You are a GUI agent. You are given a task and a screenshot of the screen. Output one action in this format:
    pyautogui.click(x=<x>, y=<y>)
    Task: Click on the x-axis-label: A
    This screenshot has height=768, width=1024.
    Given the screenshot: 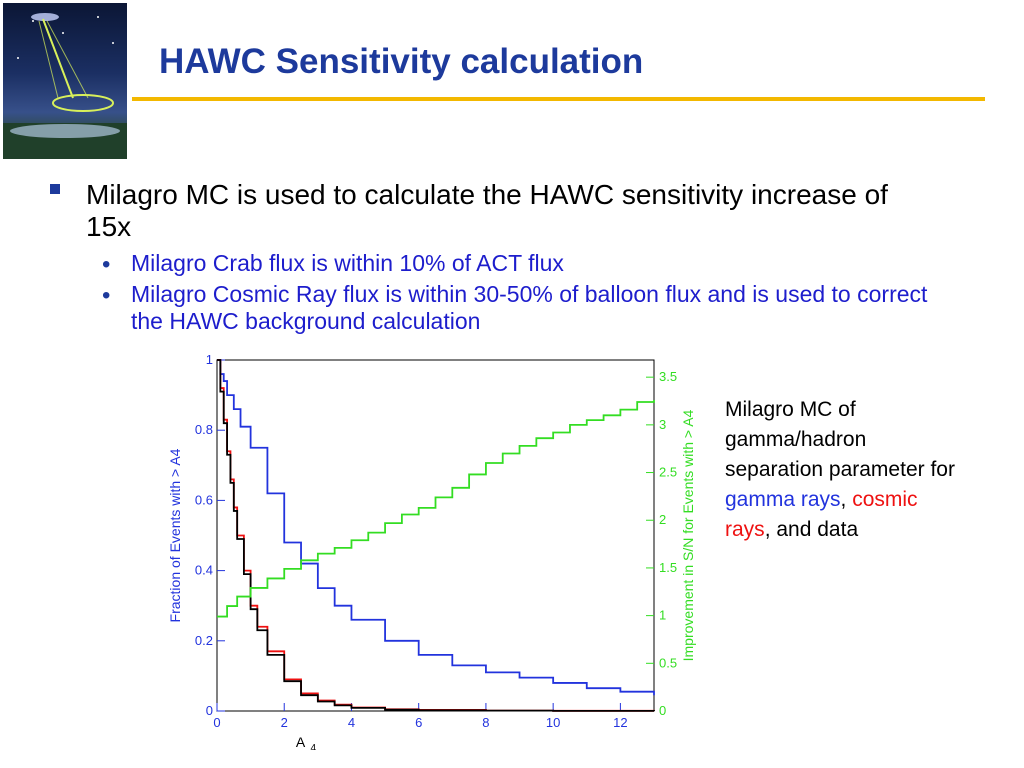 What is the action you would take?
    pyautogui.click(x=301, y=742)
    